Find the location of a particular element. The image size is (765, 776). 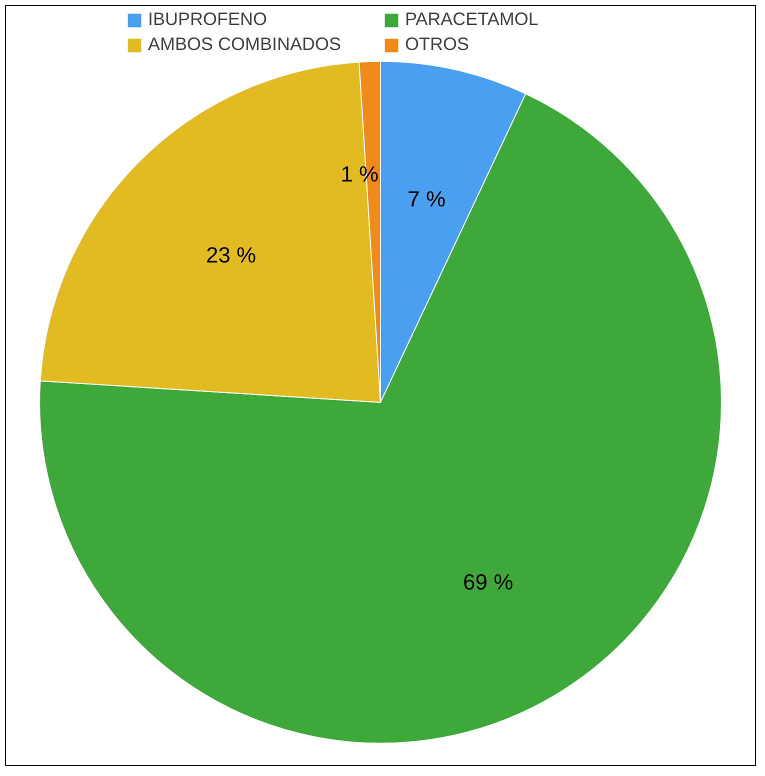

legend-label: PARACETAMOL is located at coordinates (472, 19).